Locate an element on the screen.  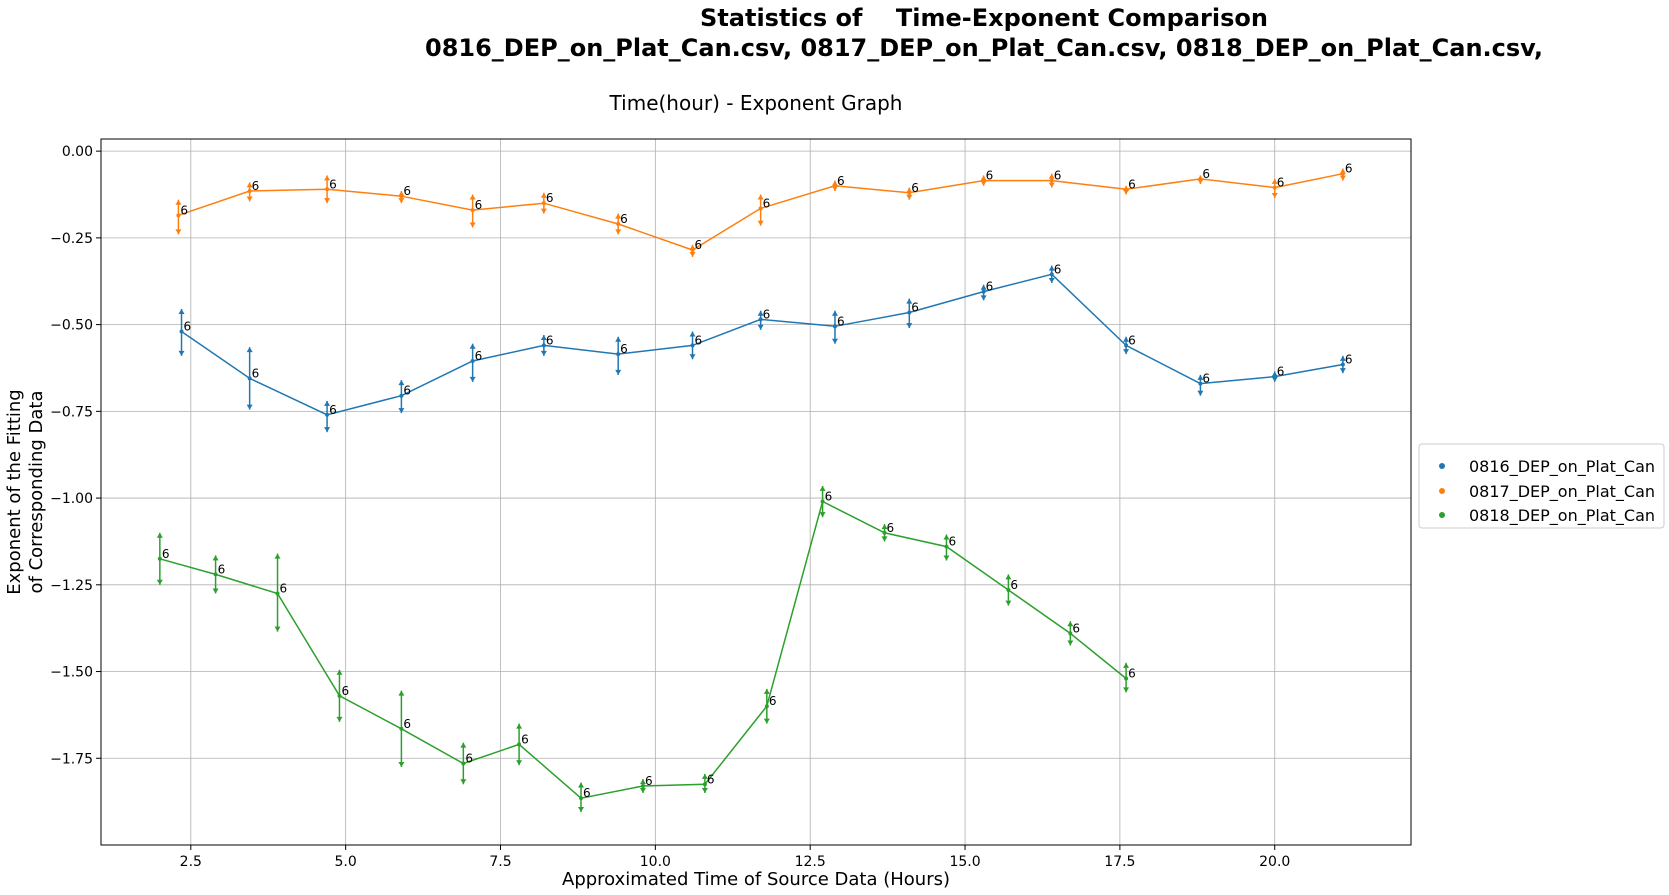
legend-frame is located at coordinates (1541, 486).